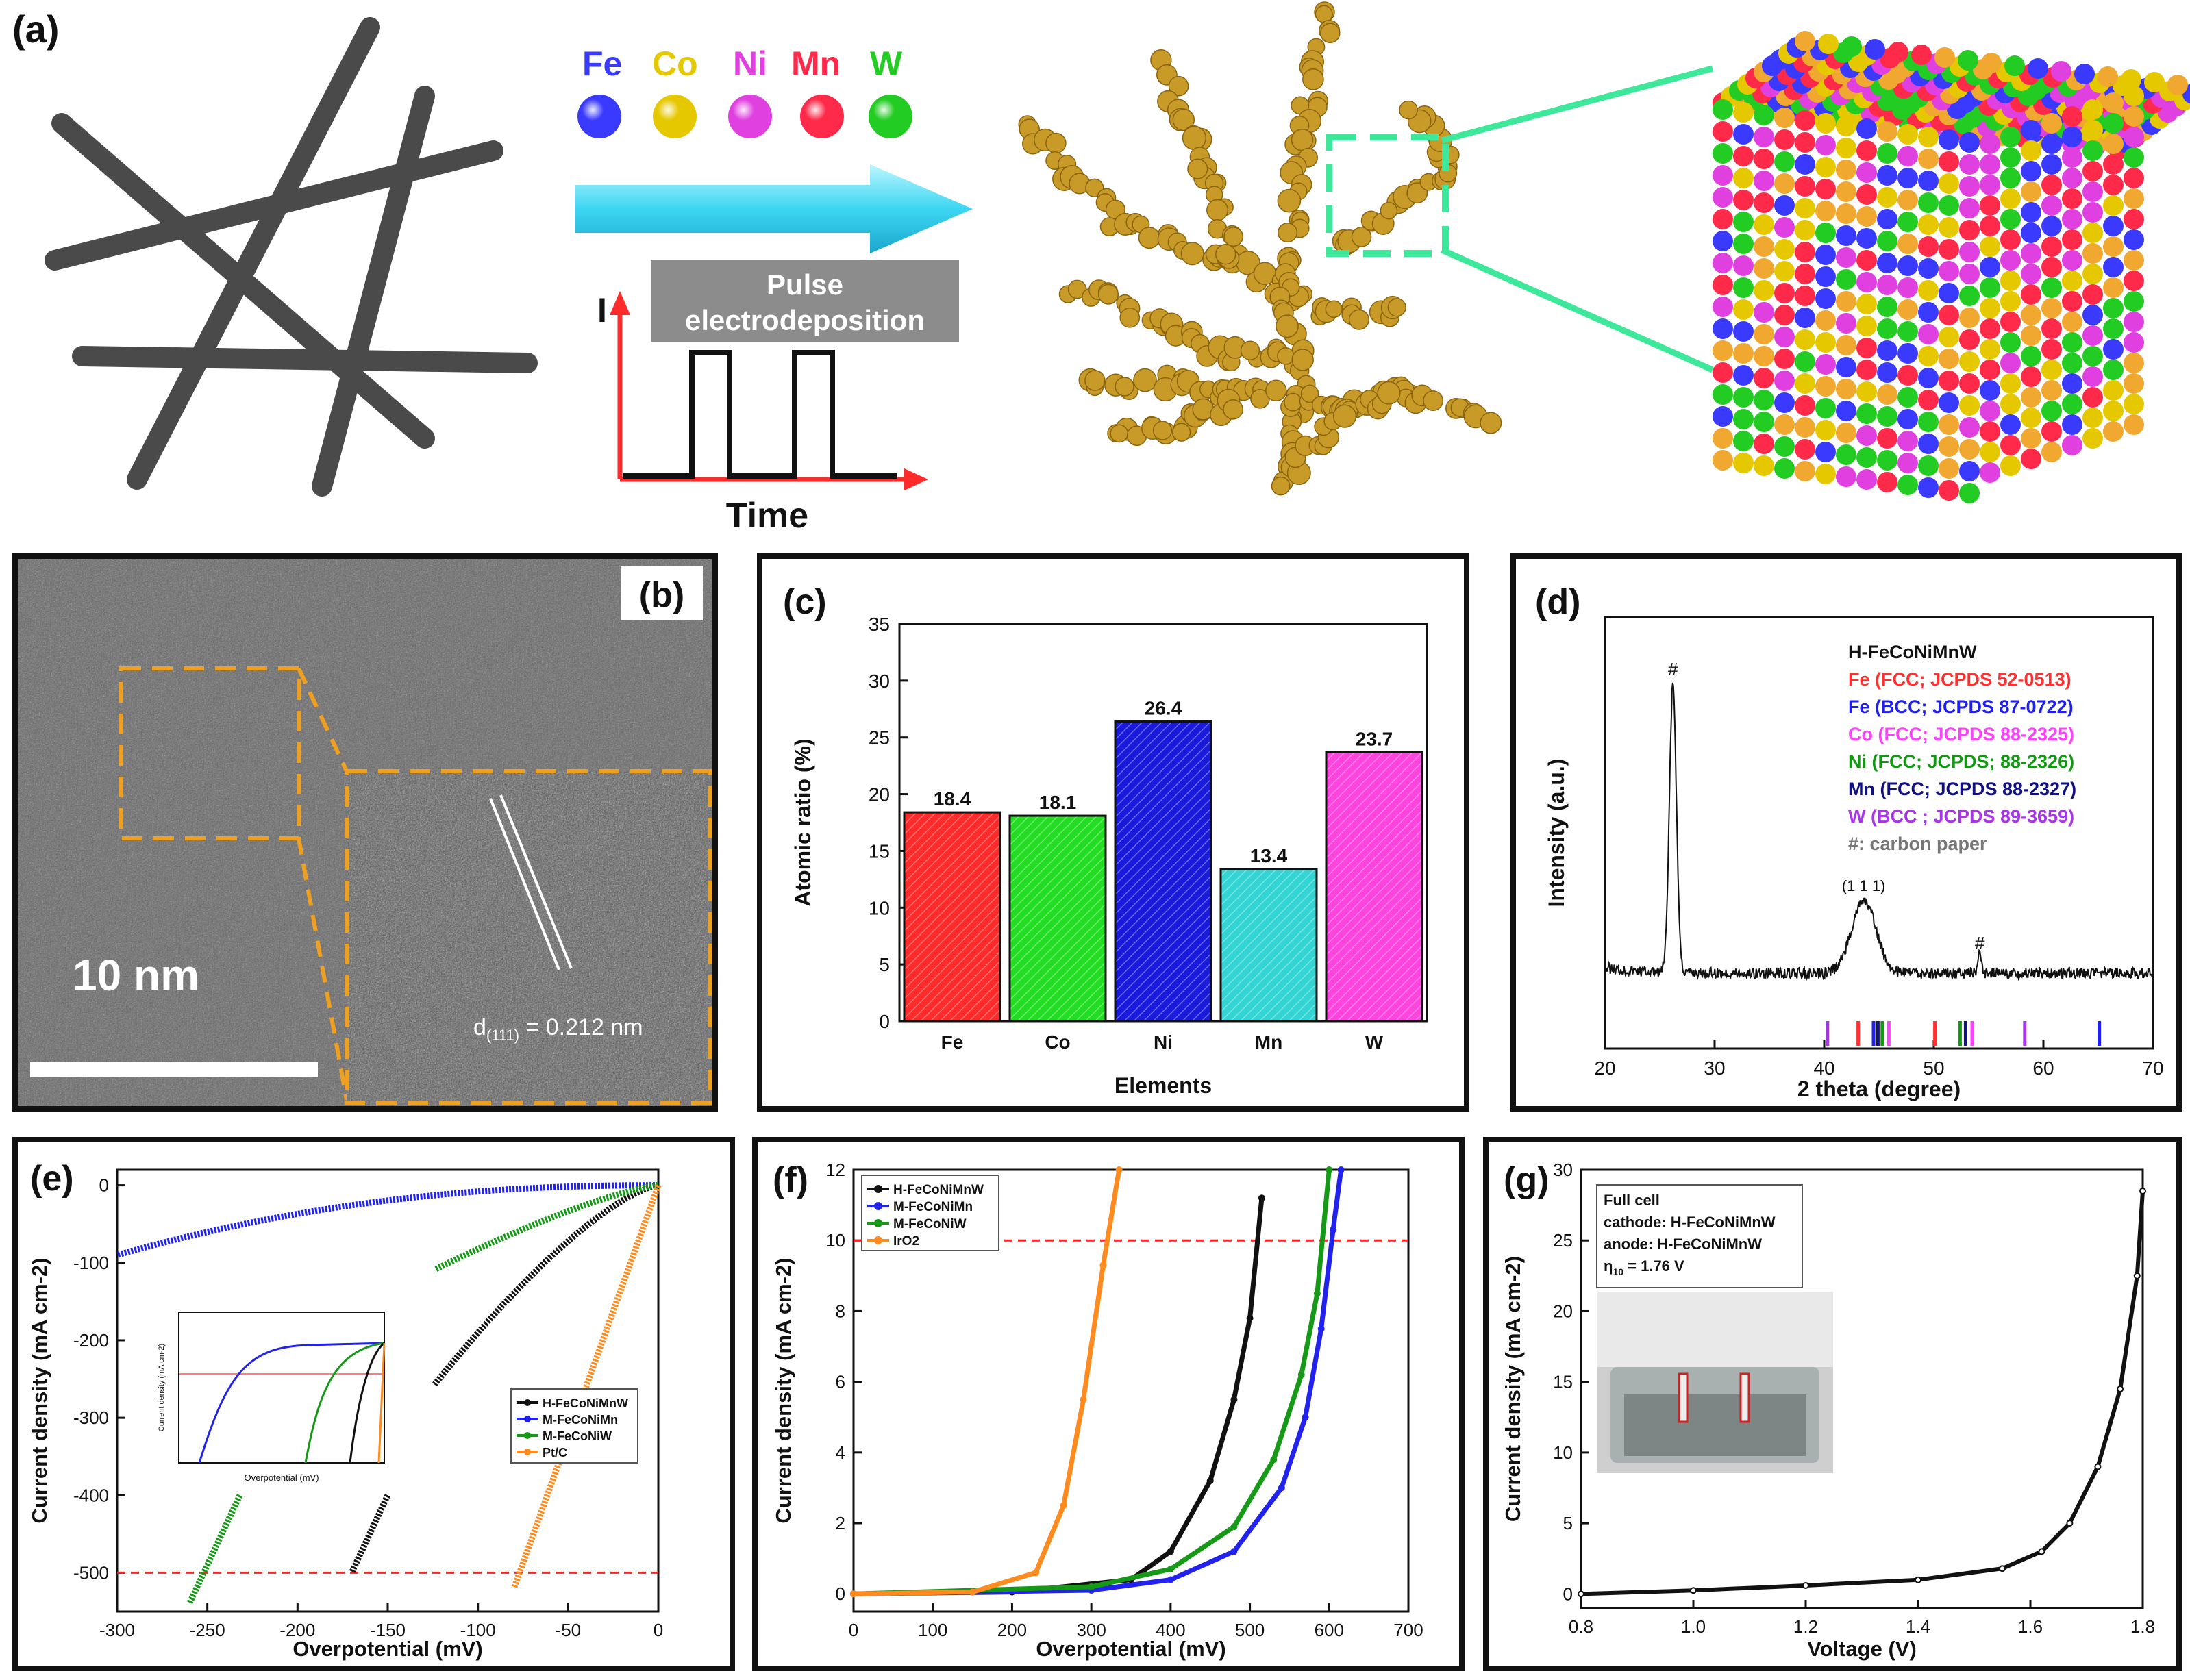 The height and width of the screenshot is (1680, 2190). What do you see at coordinates (1131, 1390) in the screenshot?
I see `chart-f-plot-frame` at bounding box center [1131, 1390].